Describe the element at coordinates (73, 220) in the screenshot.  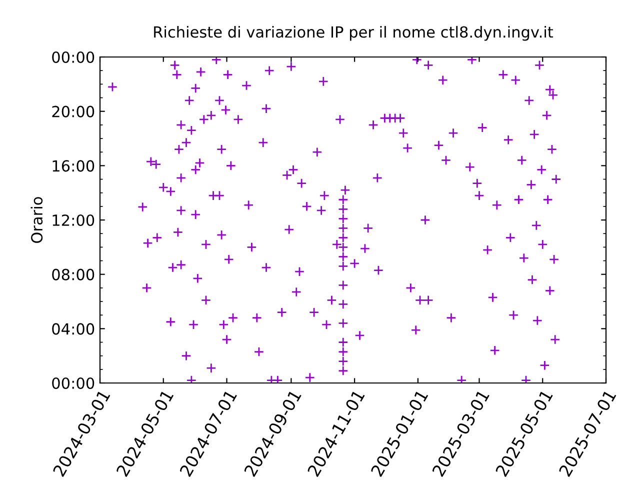
I see `y-tick-label: 12:00` at that location.